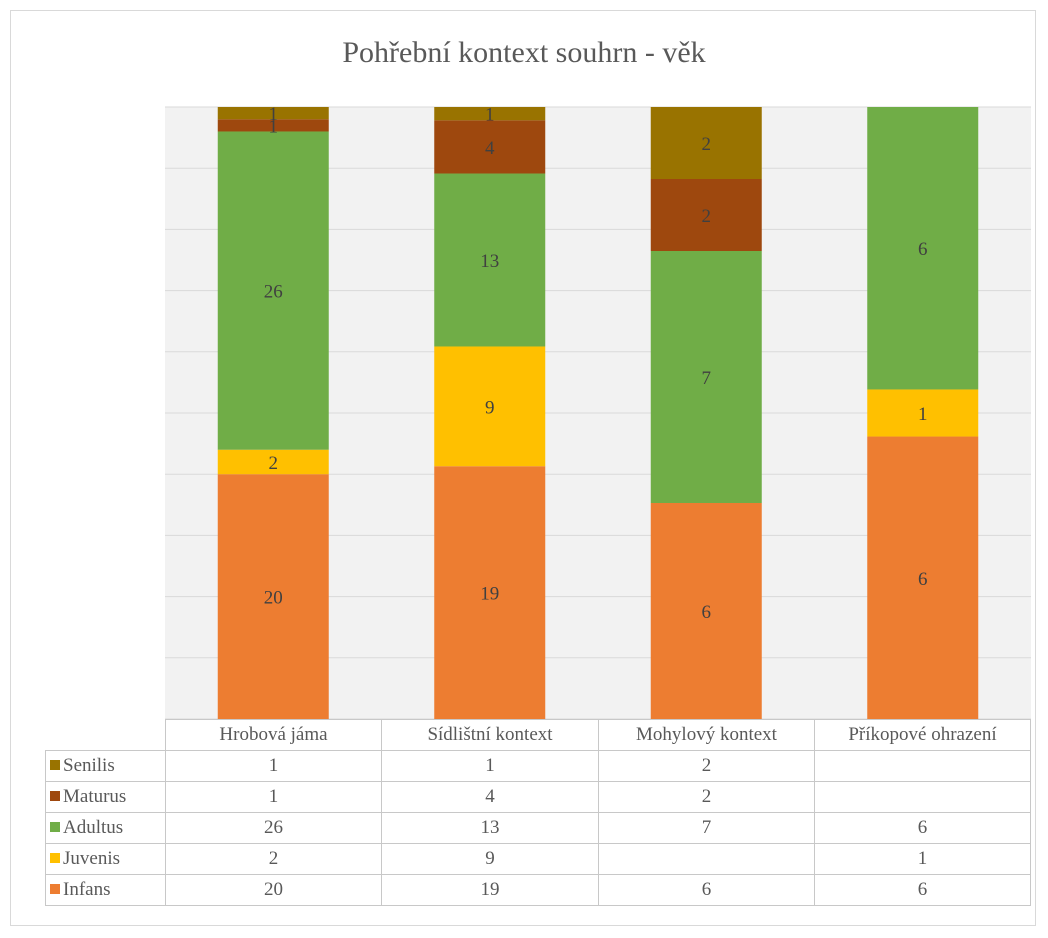 Image resolution: width=1048 pixels, height=938 pixels. Describe the element at coordinates (922, 735) in the screenshot. I see `category-label: Příkopové ohrazení` at that location.